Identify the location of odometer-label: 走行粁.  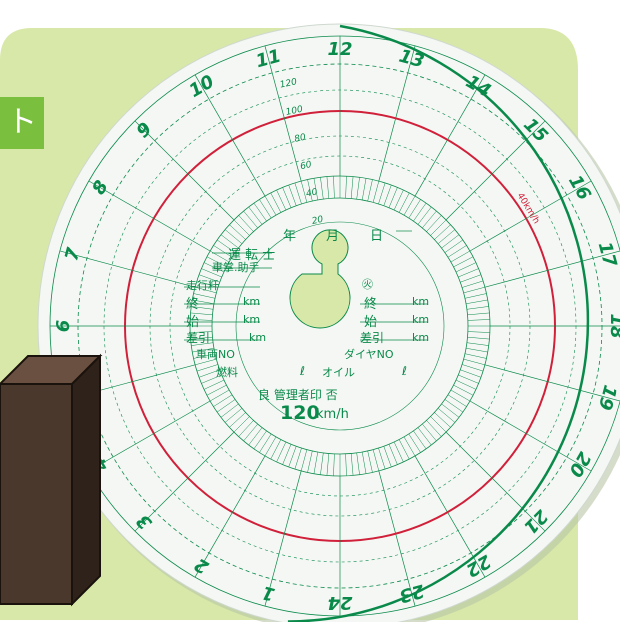
(202, 285).